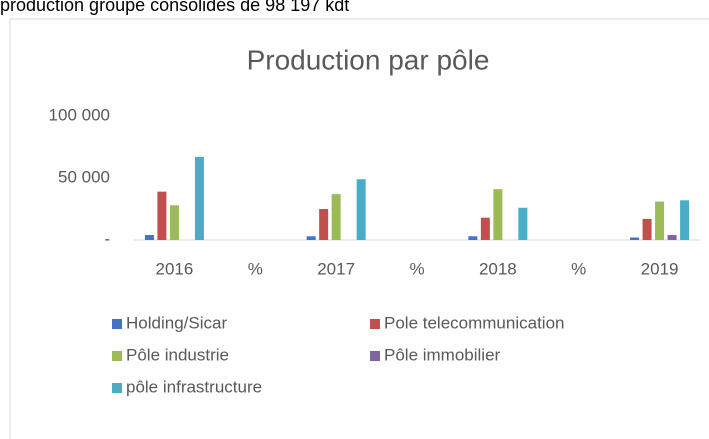 This screenshot has height=439, width=709. What do you see at coordinates (107, 238) in the screenshot?
I see `y-tick-label: -` at bounding box center [107, 238].